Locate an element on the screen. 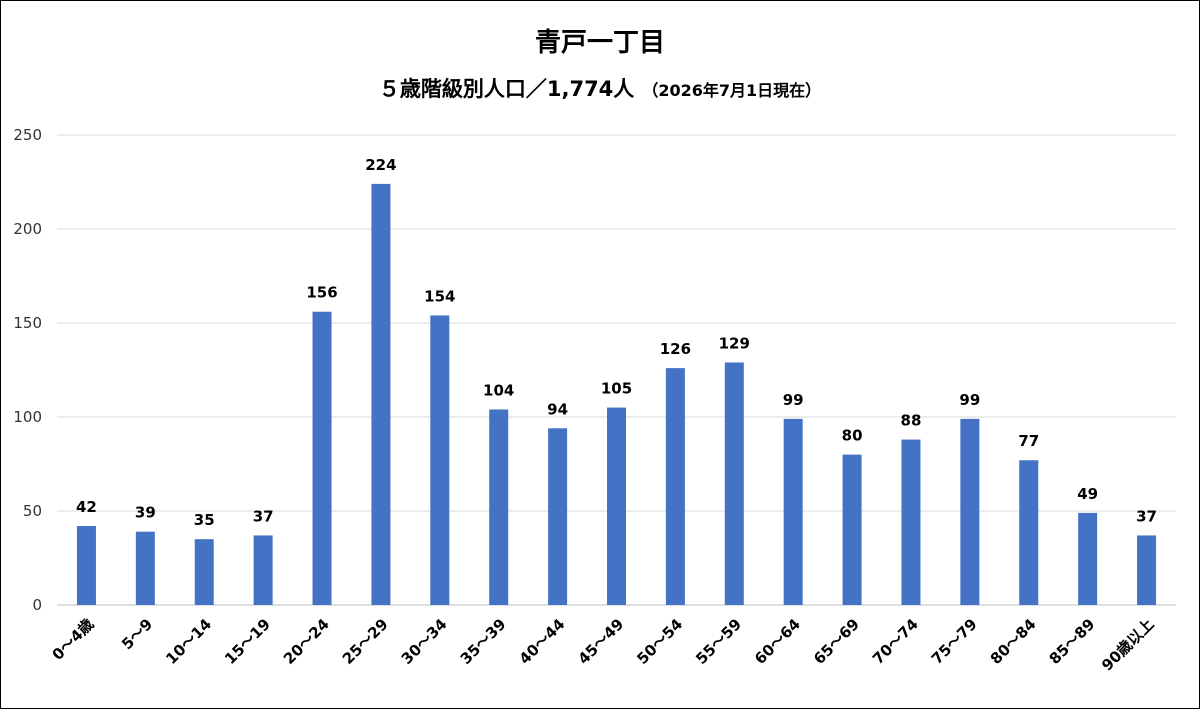  x-tick-label: 20～24 is located at coordinates (306, 641).